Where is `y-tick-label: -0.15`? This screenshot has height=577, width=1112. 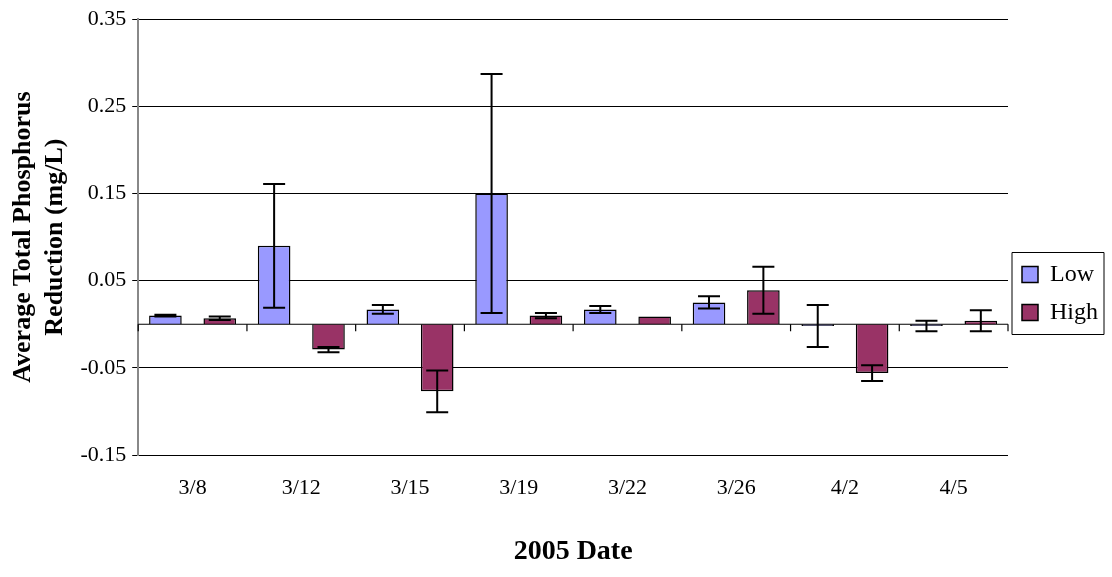
y-tick-label: -0.15 is located at coordinates (103, 453).